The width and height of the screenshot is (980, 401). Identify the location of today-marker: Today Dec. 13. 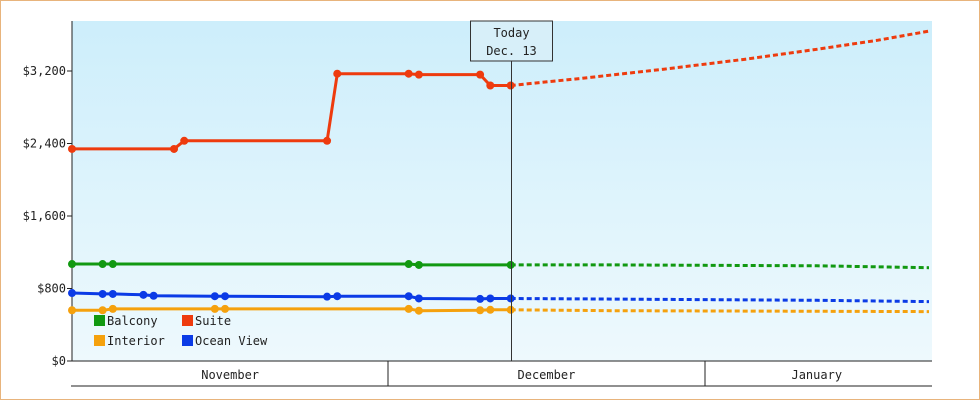
(511, 190).